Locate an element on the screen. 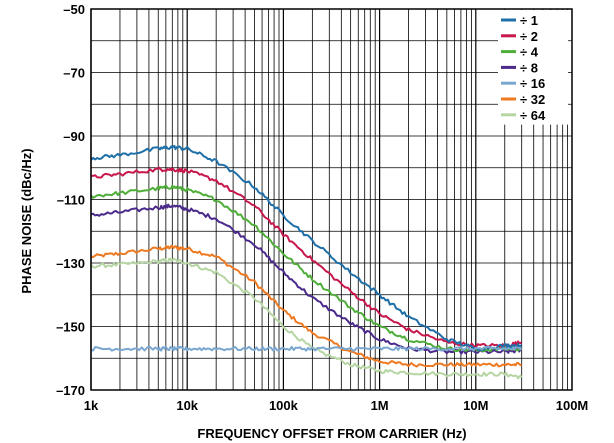  legend-label: ÷ 8 is located at coordinates (529, 67).